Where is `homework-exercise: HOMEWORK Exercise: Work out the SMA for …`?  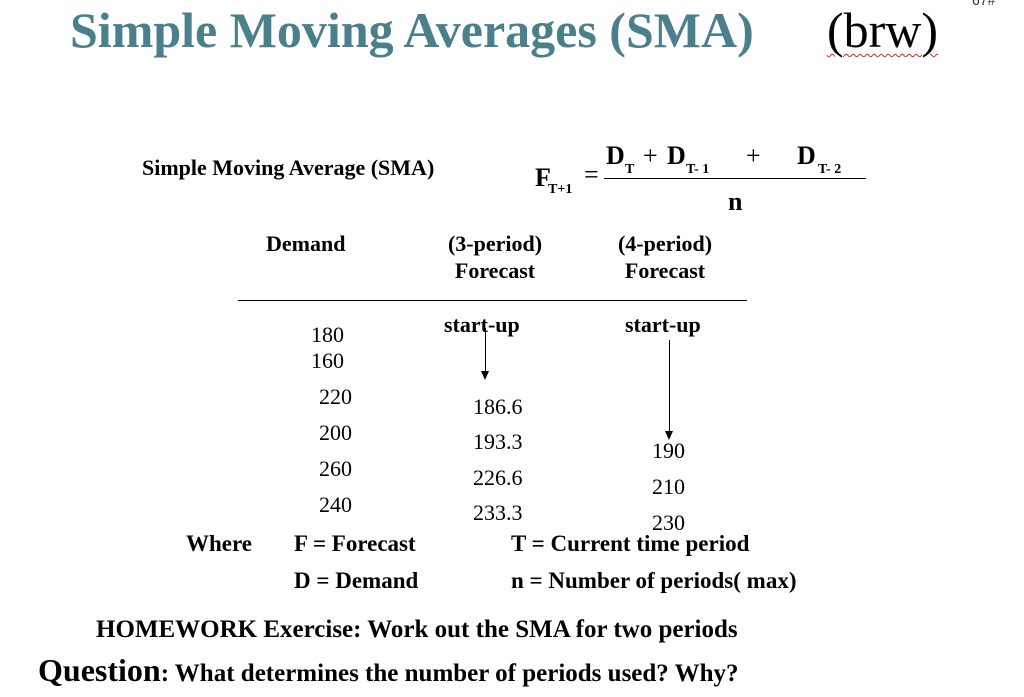 homework-exercise: HOMEWORK Exercise: Work out the SMA for … is located at coordinates (417, 629).